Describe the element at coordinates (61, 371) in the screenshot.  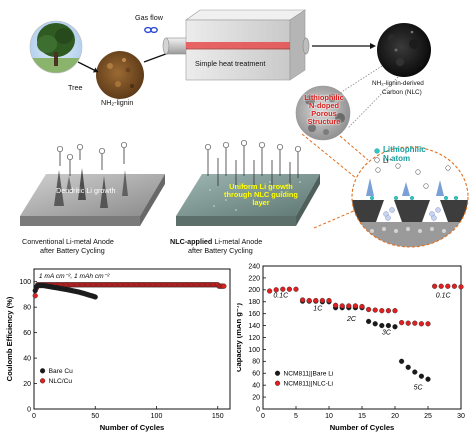
I see `legend-label: Bare Cu` at that location.